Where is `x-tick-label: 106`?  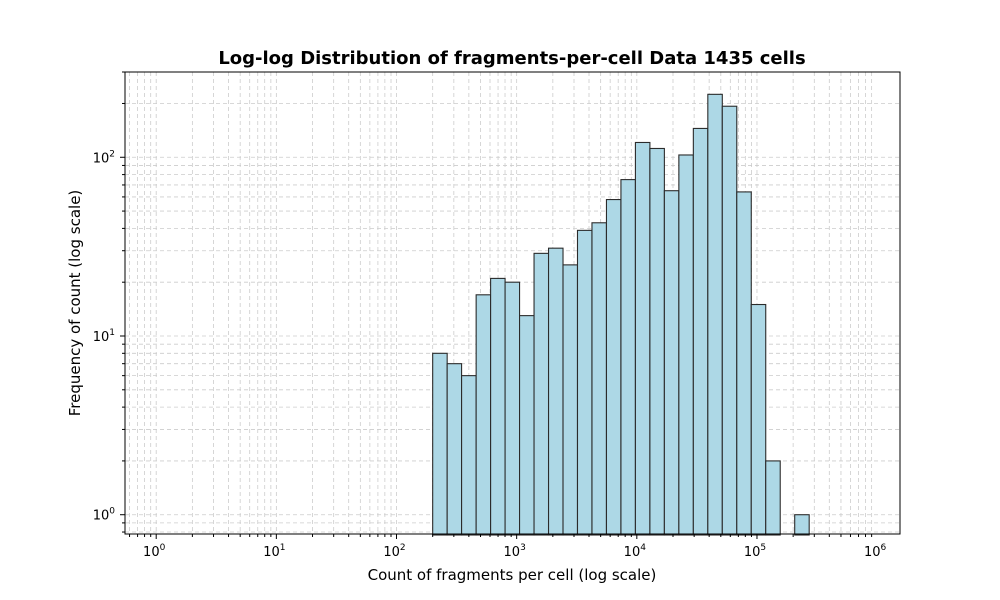 x-tick-label: 106 is located at coordinates (875, 551).